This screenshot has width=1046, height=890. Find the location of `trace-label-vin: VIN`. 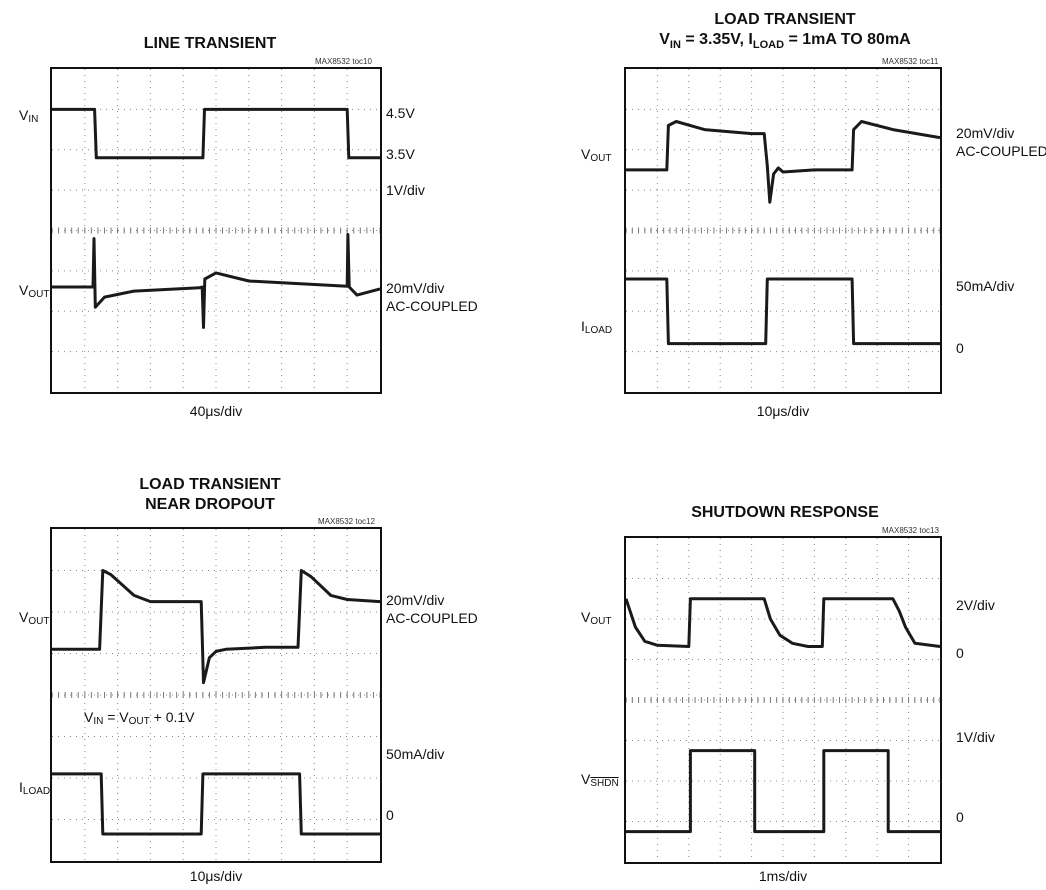

trace-label-vin: VIN is located at coordinates (29, 116).